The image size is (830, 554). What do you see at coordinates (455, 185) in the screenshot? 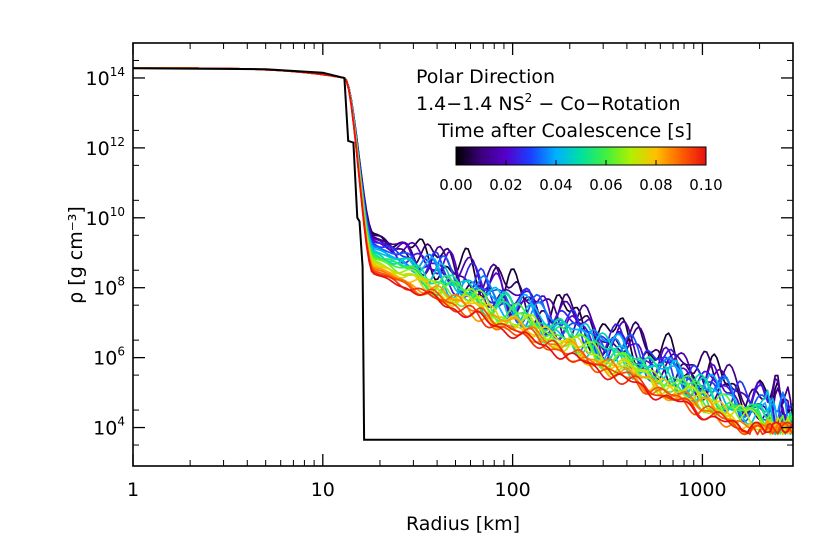
I see `colorbar-tick-label: 0.00` at bounding box center [455, 185].